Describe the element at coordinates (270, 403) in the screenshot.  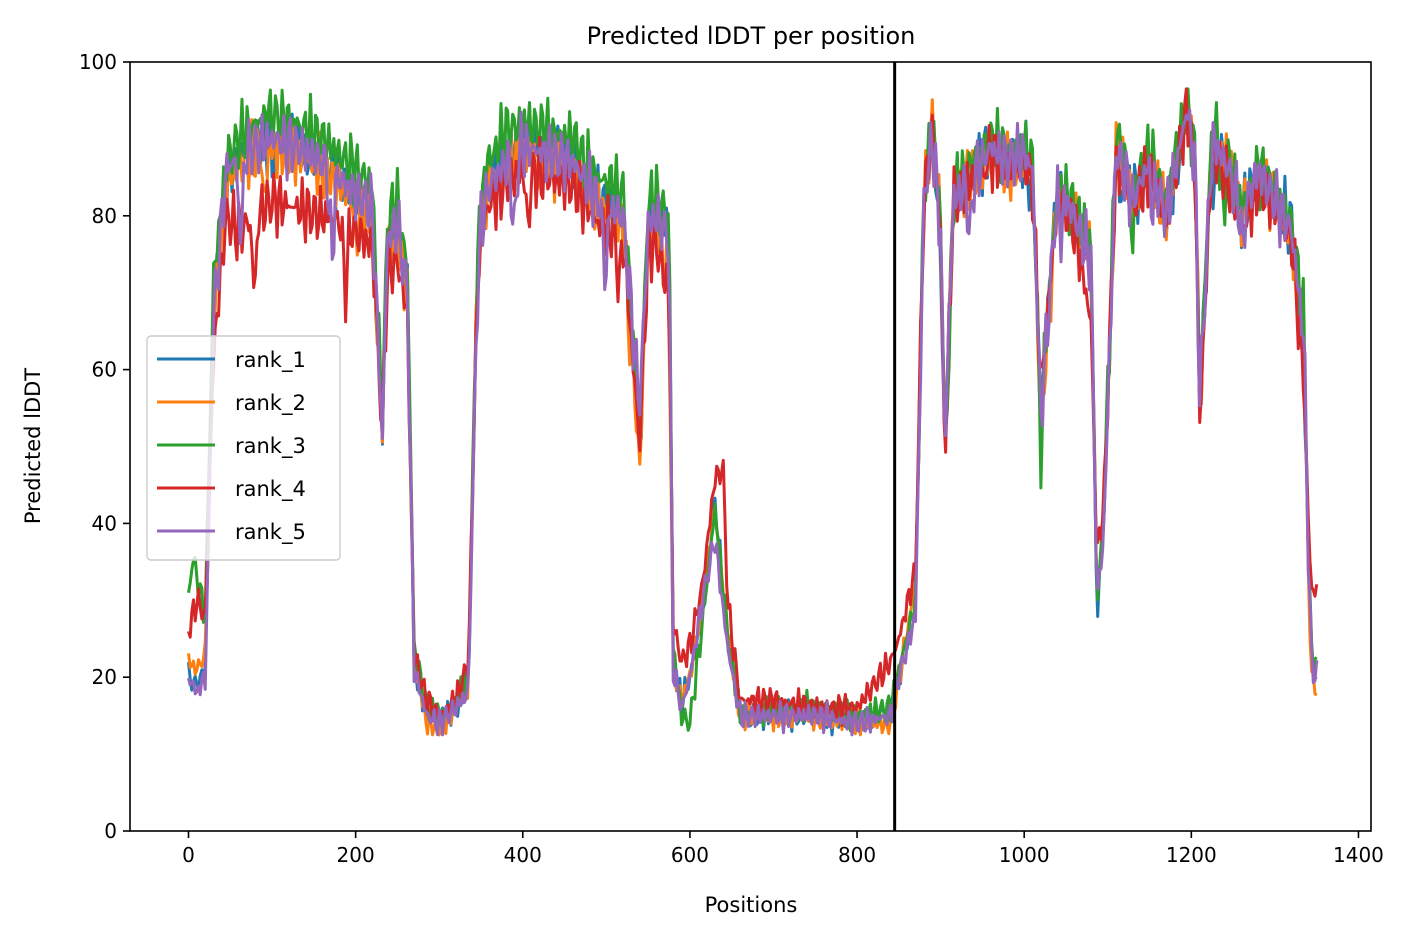
I see `legend-label: rank_2` at that location.